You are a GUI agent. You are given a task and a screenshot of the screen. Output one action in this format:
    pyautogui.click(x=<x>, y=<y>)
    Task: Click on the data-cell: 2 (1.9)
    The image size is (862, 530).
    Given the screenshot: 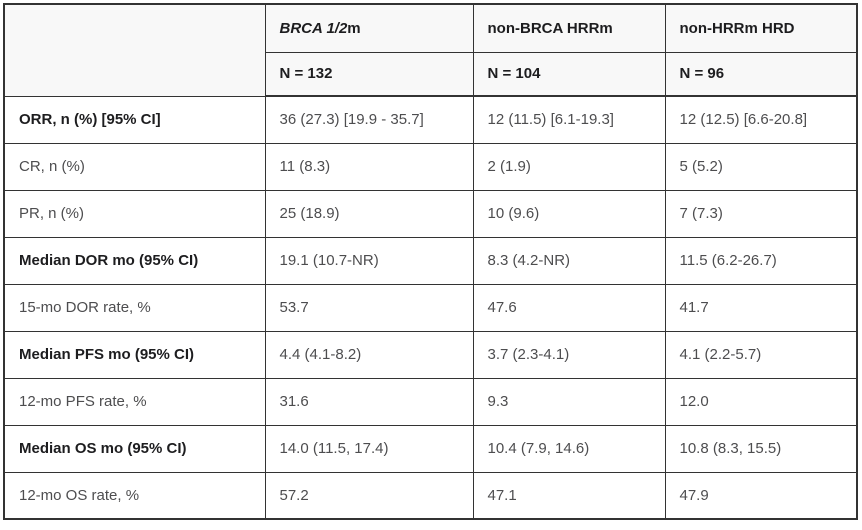 What is the action you would take?
    pyautogui.click(x=569, y=166)
    